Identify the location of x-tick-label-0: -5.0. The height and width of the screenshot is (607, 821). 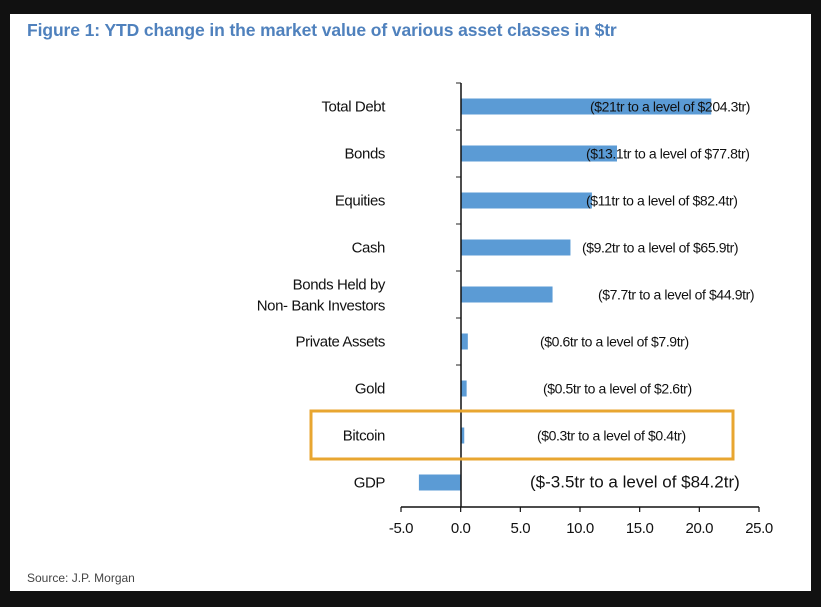
(401, 528).